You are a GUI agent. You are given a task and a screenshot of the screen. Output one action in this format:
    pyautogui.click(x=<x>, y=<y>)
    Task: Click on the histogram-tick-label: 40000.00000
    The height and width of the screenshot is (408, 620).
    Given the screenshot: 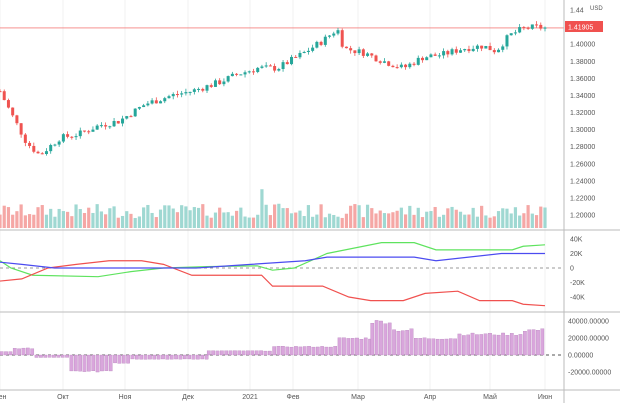 What is the action you would take?
    pyautogui.click(x=588, y=322)
    